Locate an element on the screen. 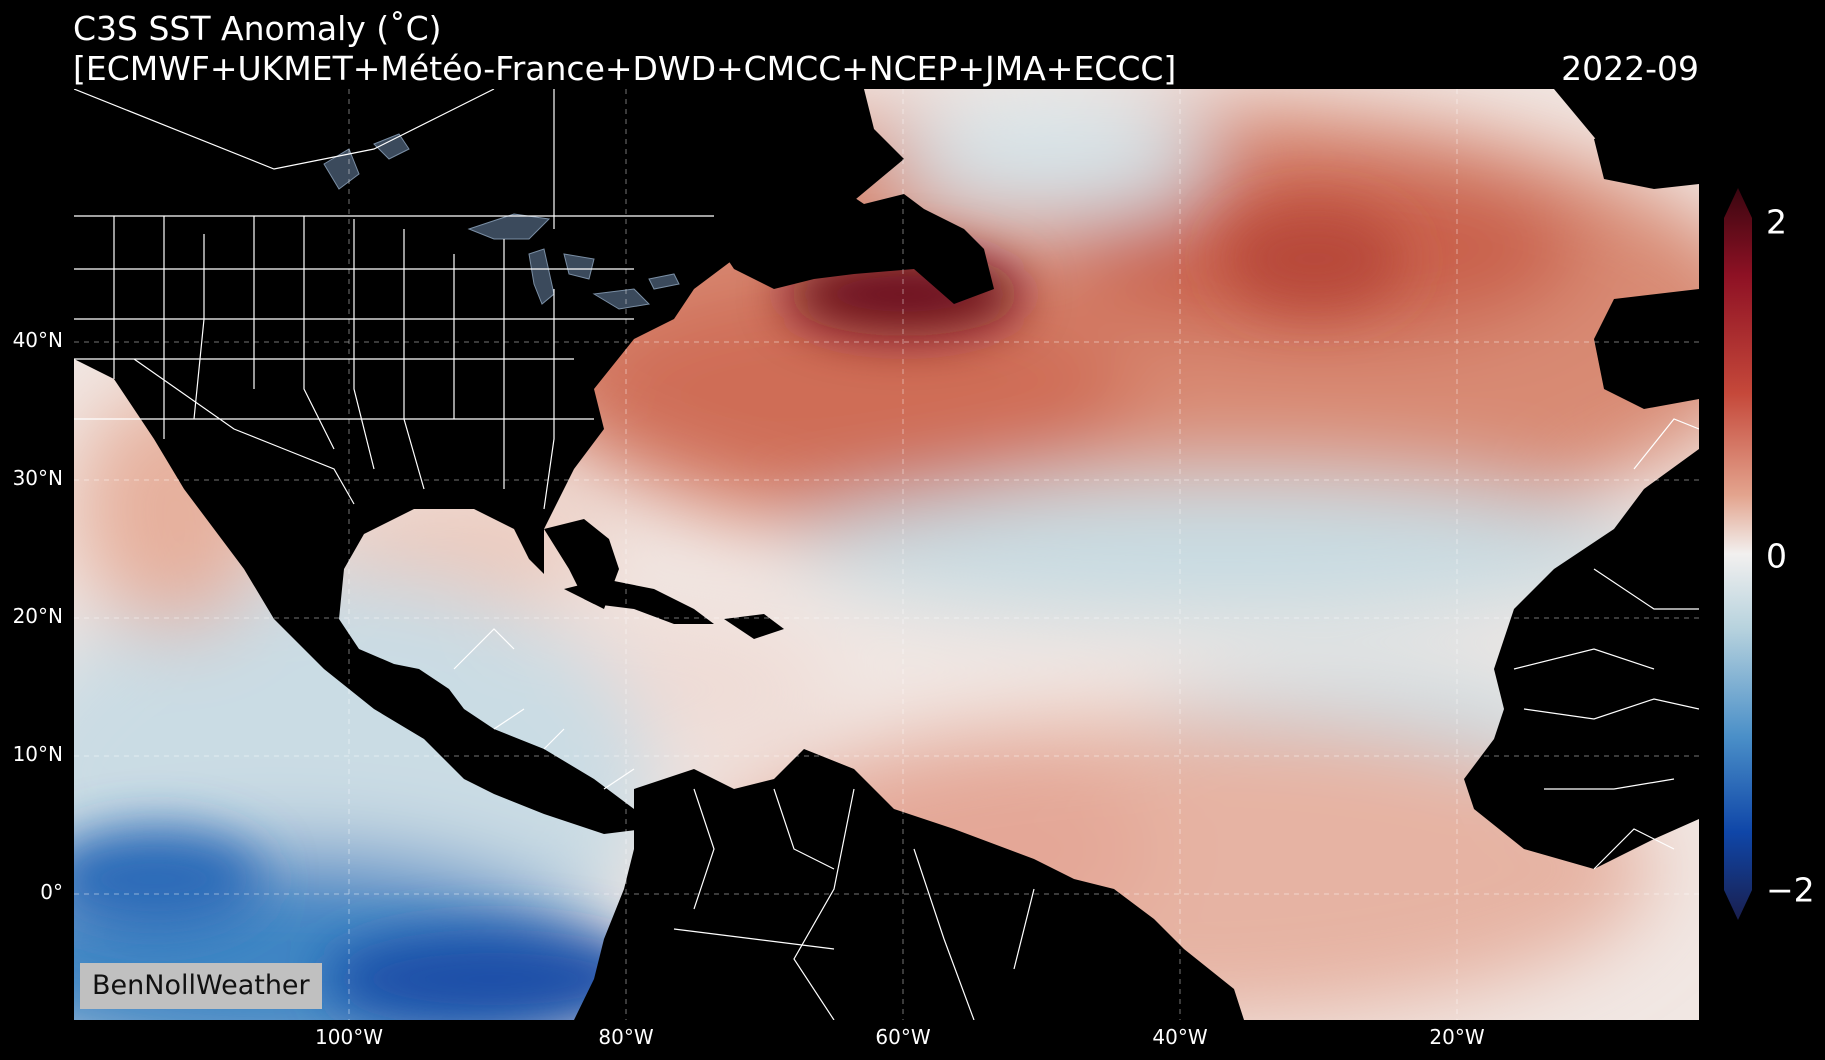  colorbar-max-label: 2 is located at coordinates (1776, 222).